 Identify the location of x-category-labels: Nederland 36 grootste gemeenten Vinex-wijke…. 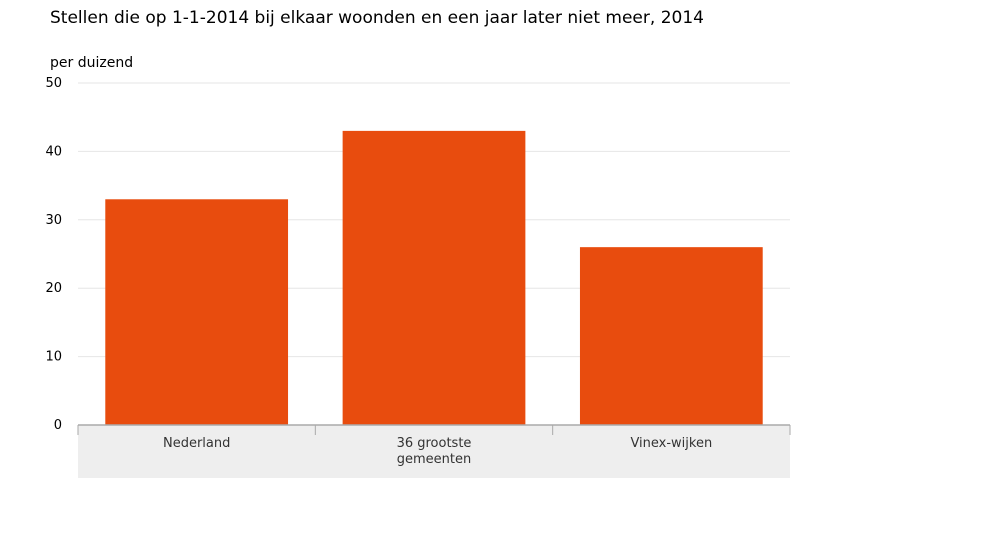
(437, 451).